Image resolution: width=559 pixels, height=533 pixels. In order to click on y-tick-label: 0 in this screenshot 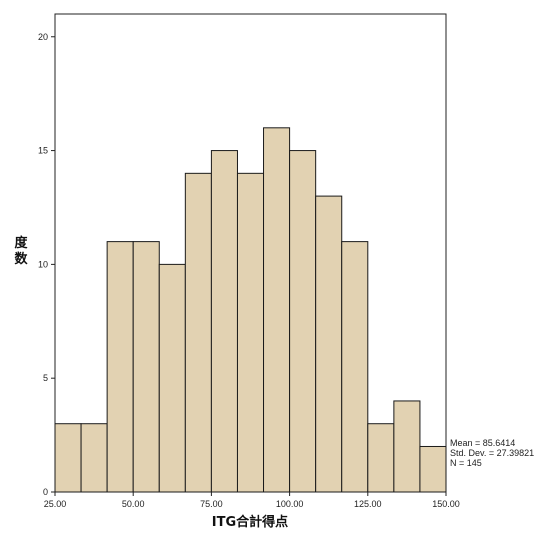, I will do `click(45, 492)`.